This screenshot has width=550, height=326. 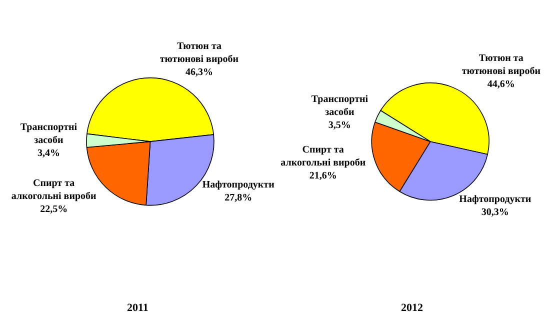 I want to click on data-label: 3,5%, so click(x=339, y=126).